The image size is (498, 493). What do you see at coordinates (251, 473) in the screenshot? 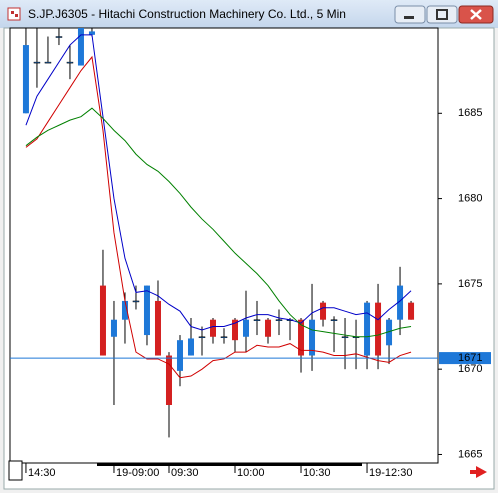
I see `x-tick-label: 10:00` at bounding box center [251, 473].